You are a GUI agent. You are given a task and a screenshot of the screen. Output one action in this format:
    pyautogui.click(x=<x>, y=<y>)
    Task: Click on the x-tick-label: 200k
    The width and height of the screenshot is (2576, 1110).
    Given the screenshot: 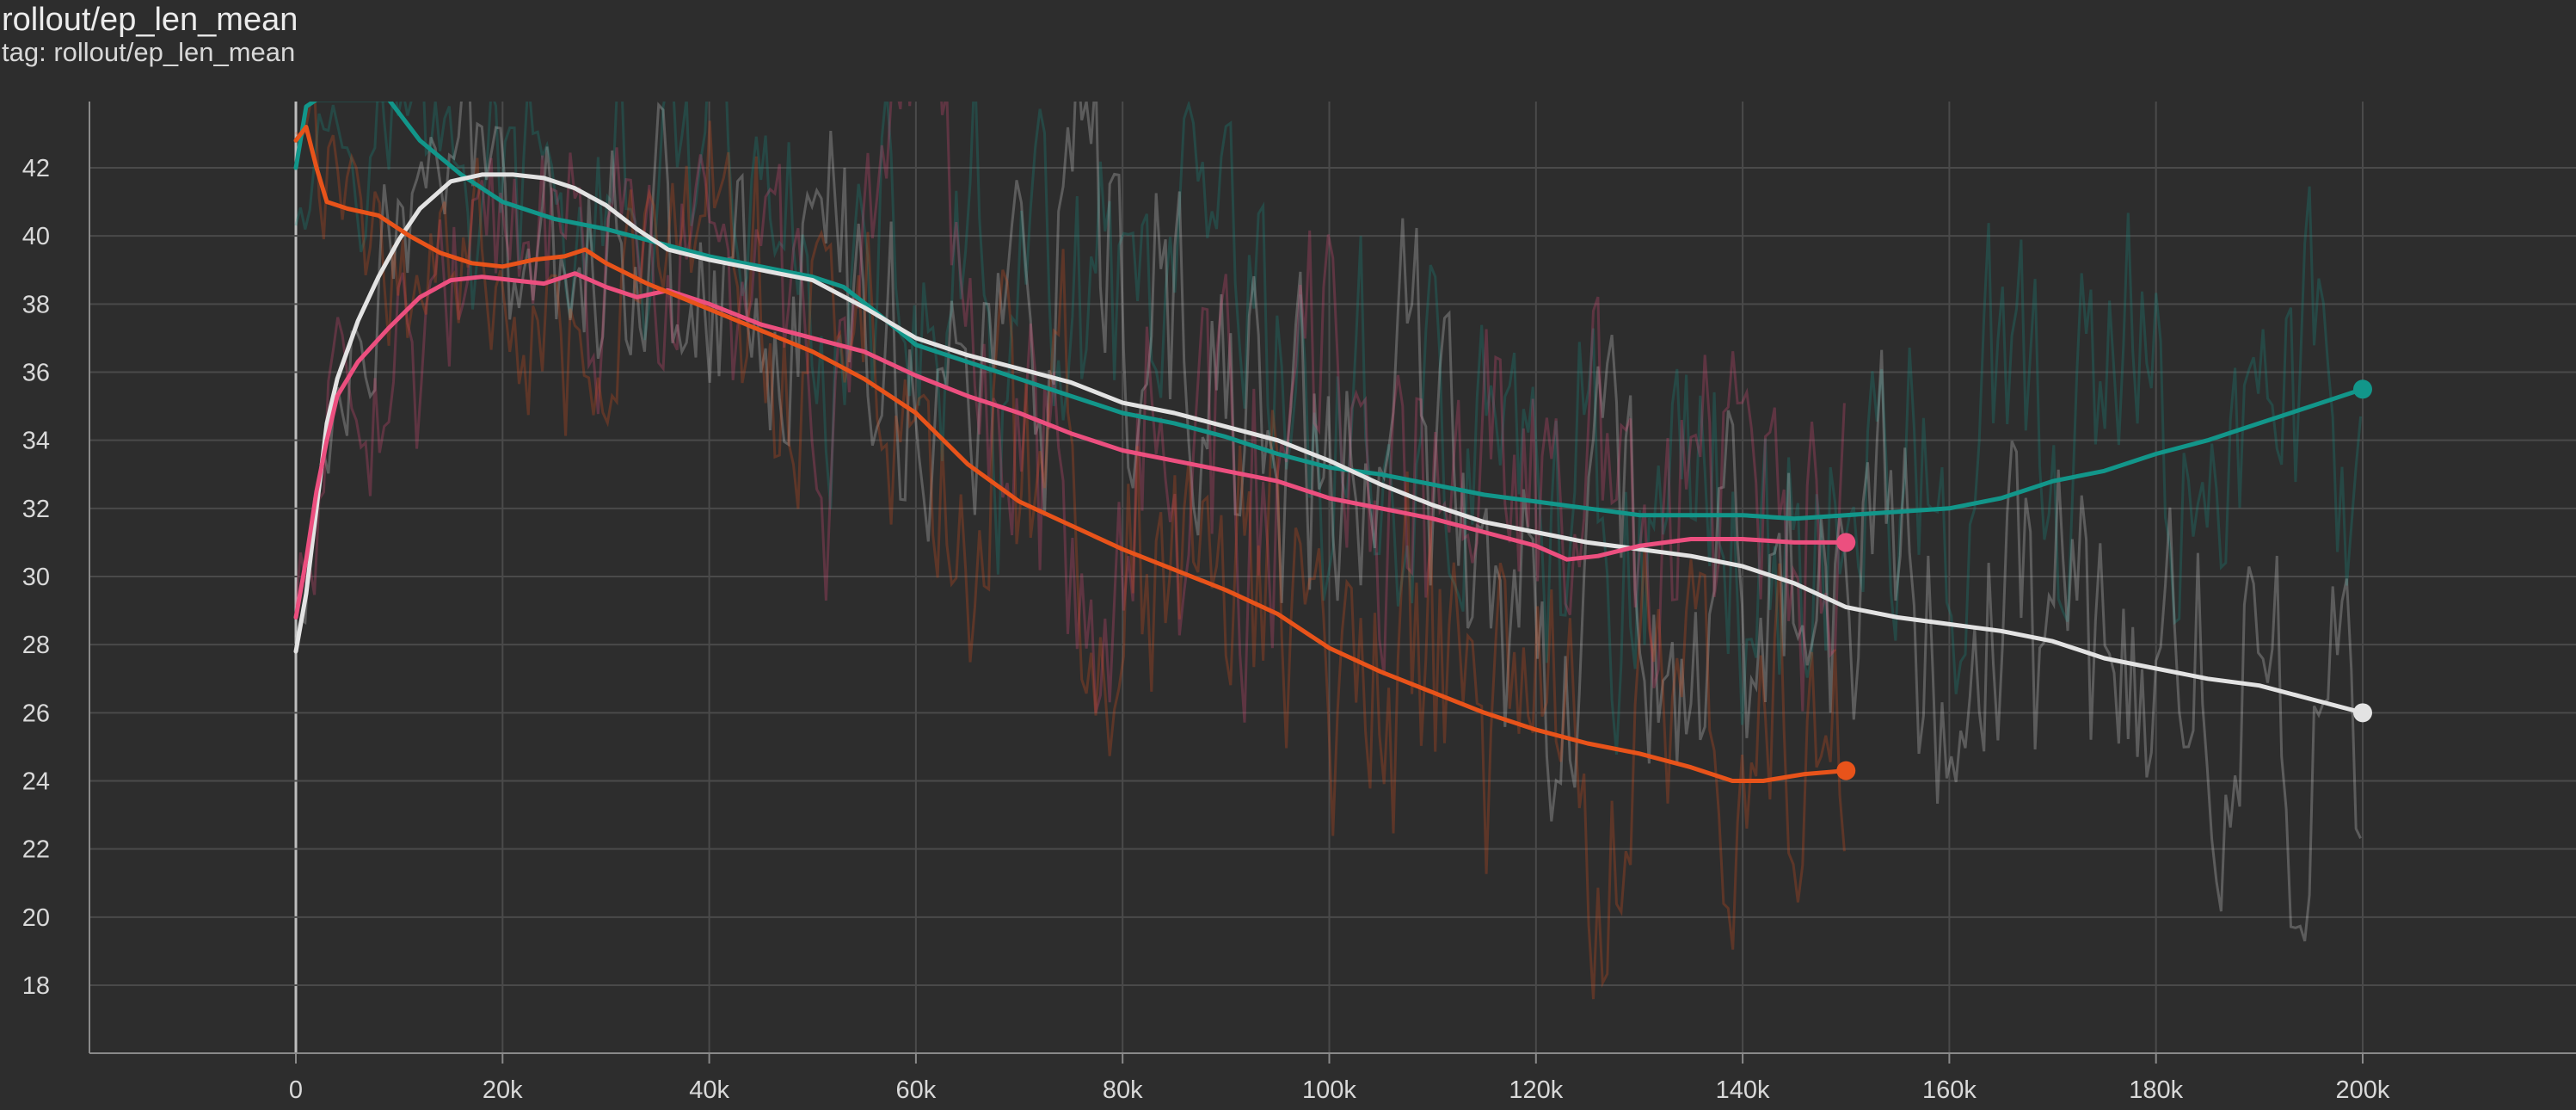 What is the action you would take?
    pyautogui.click(x=2363, y=1090)
    